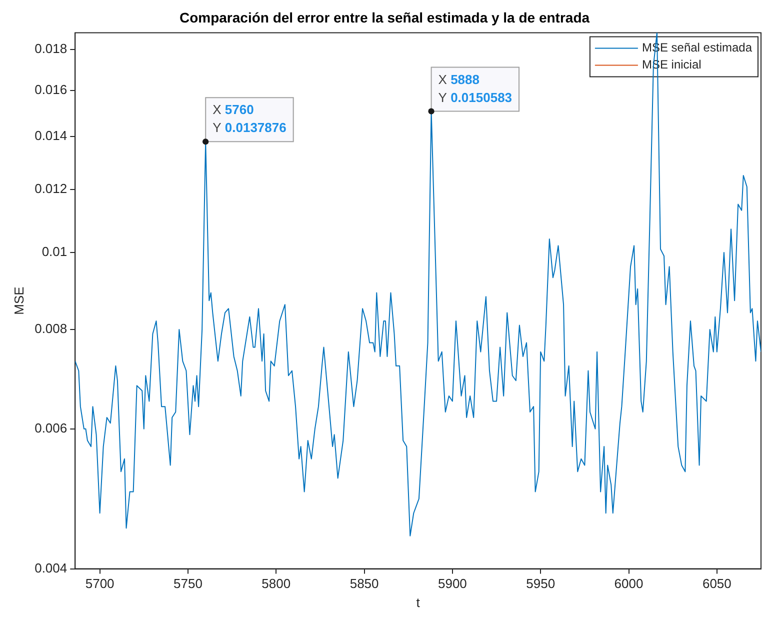 The image size is (773, 619). Describe the element at coordinates (541, 584) in the screenshot. I see `x-tick-label: 5950` at that location.